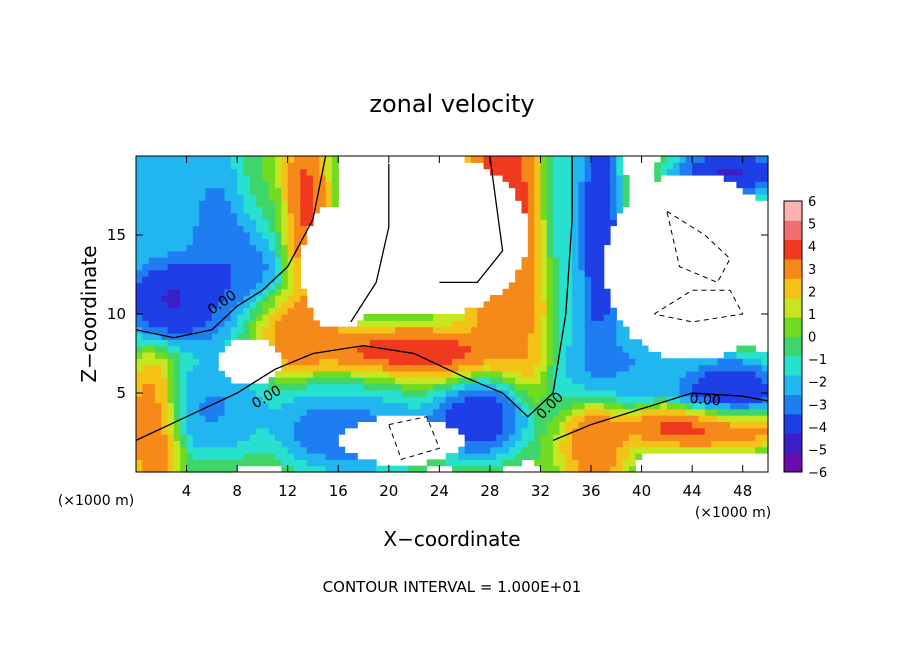  I want to click on x-tick-label: 44, so click(692, 491).